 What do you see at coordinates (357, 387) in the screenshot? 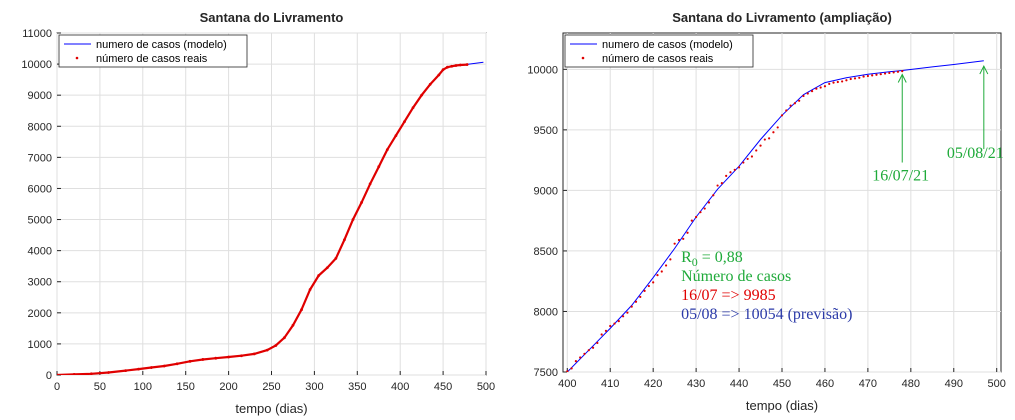
I see `x-tick-label: 350` at bounding box center [357, 387].